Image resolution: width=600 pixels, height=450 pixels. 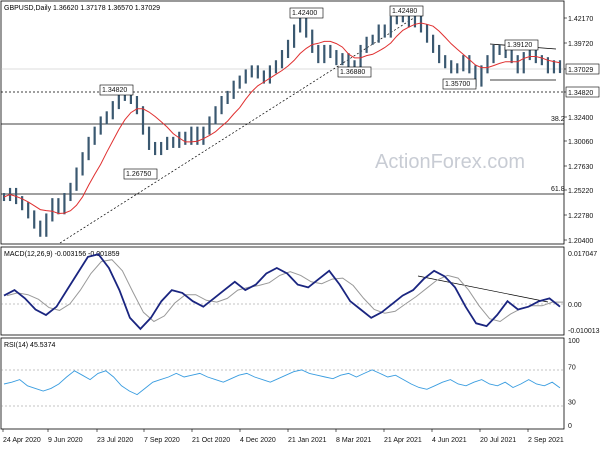 What do you see at coordinates (580, 191) in the screenshot?
I see `price-tick-label: 1.25220` at bounding box center [580, 191].